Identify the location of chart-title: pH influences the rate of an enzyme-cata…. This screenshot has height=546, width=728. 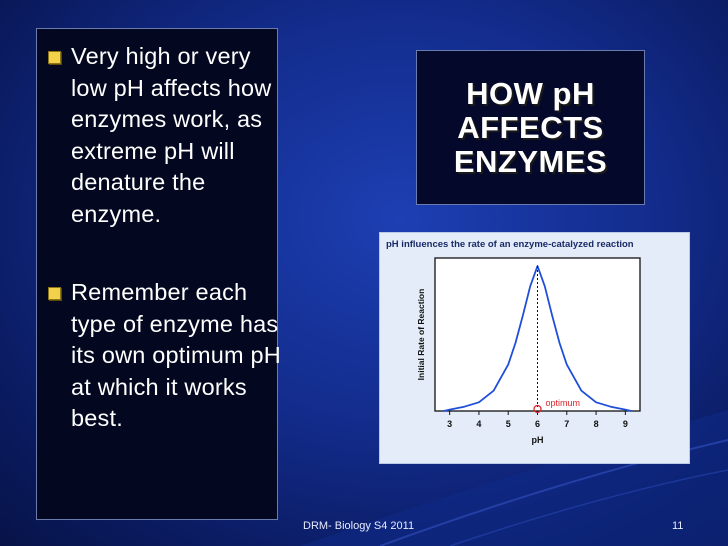
(510, 244).